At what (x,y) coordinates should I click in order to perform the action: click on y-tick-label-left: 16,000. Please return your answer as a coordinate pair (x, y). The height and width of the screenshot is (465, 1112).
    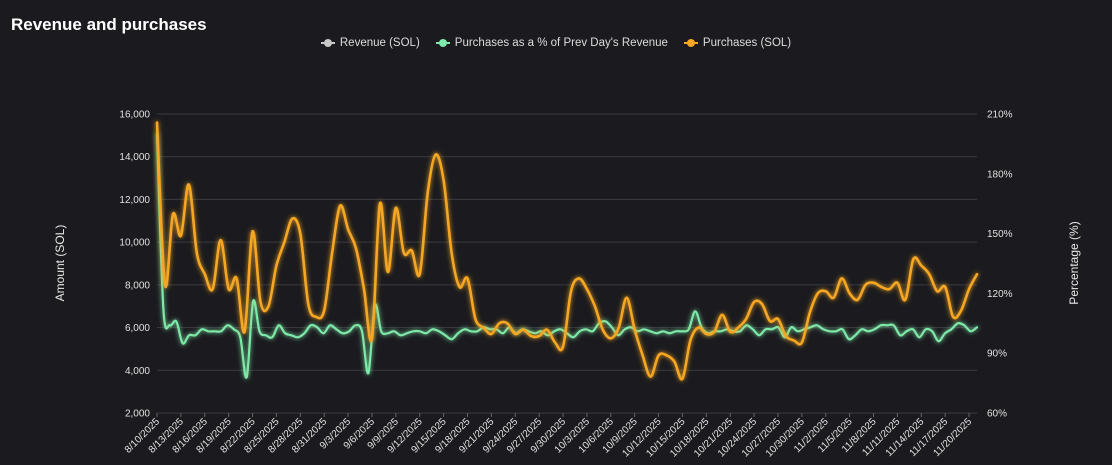
    Looking at the image, I should click on (134, 115).